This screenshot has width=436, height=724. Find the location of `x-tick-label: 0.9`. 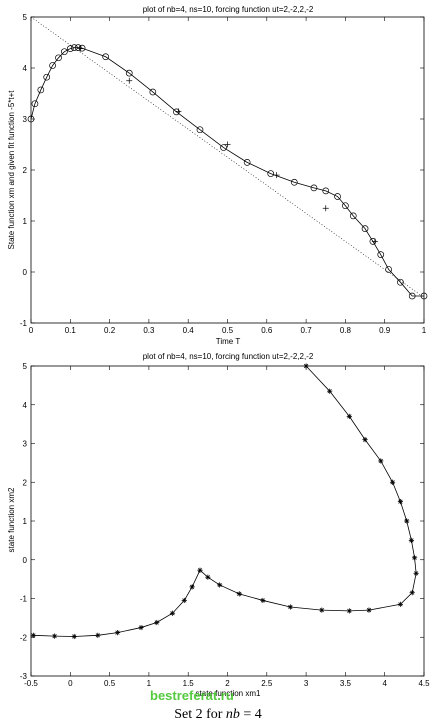

x-tick-label: 0.9 is located at coordinates (385, 330).